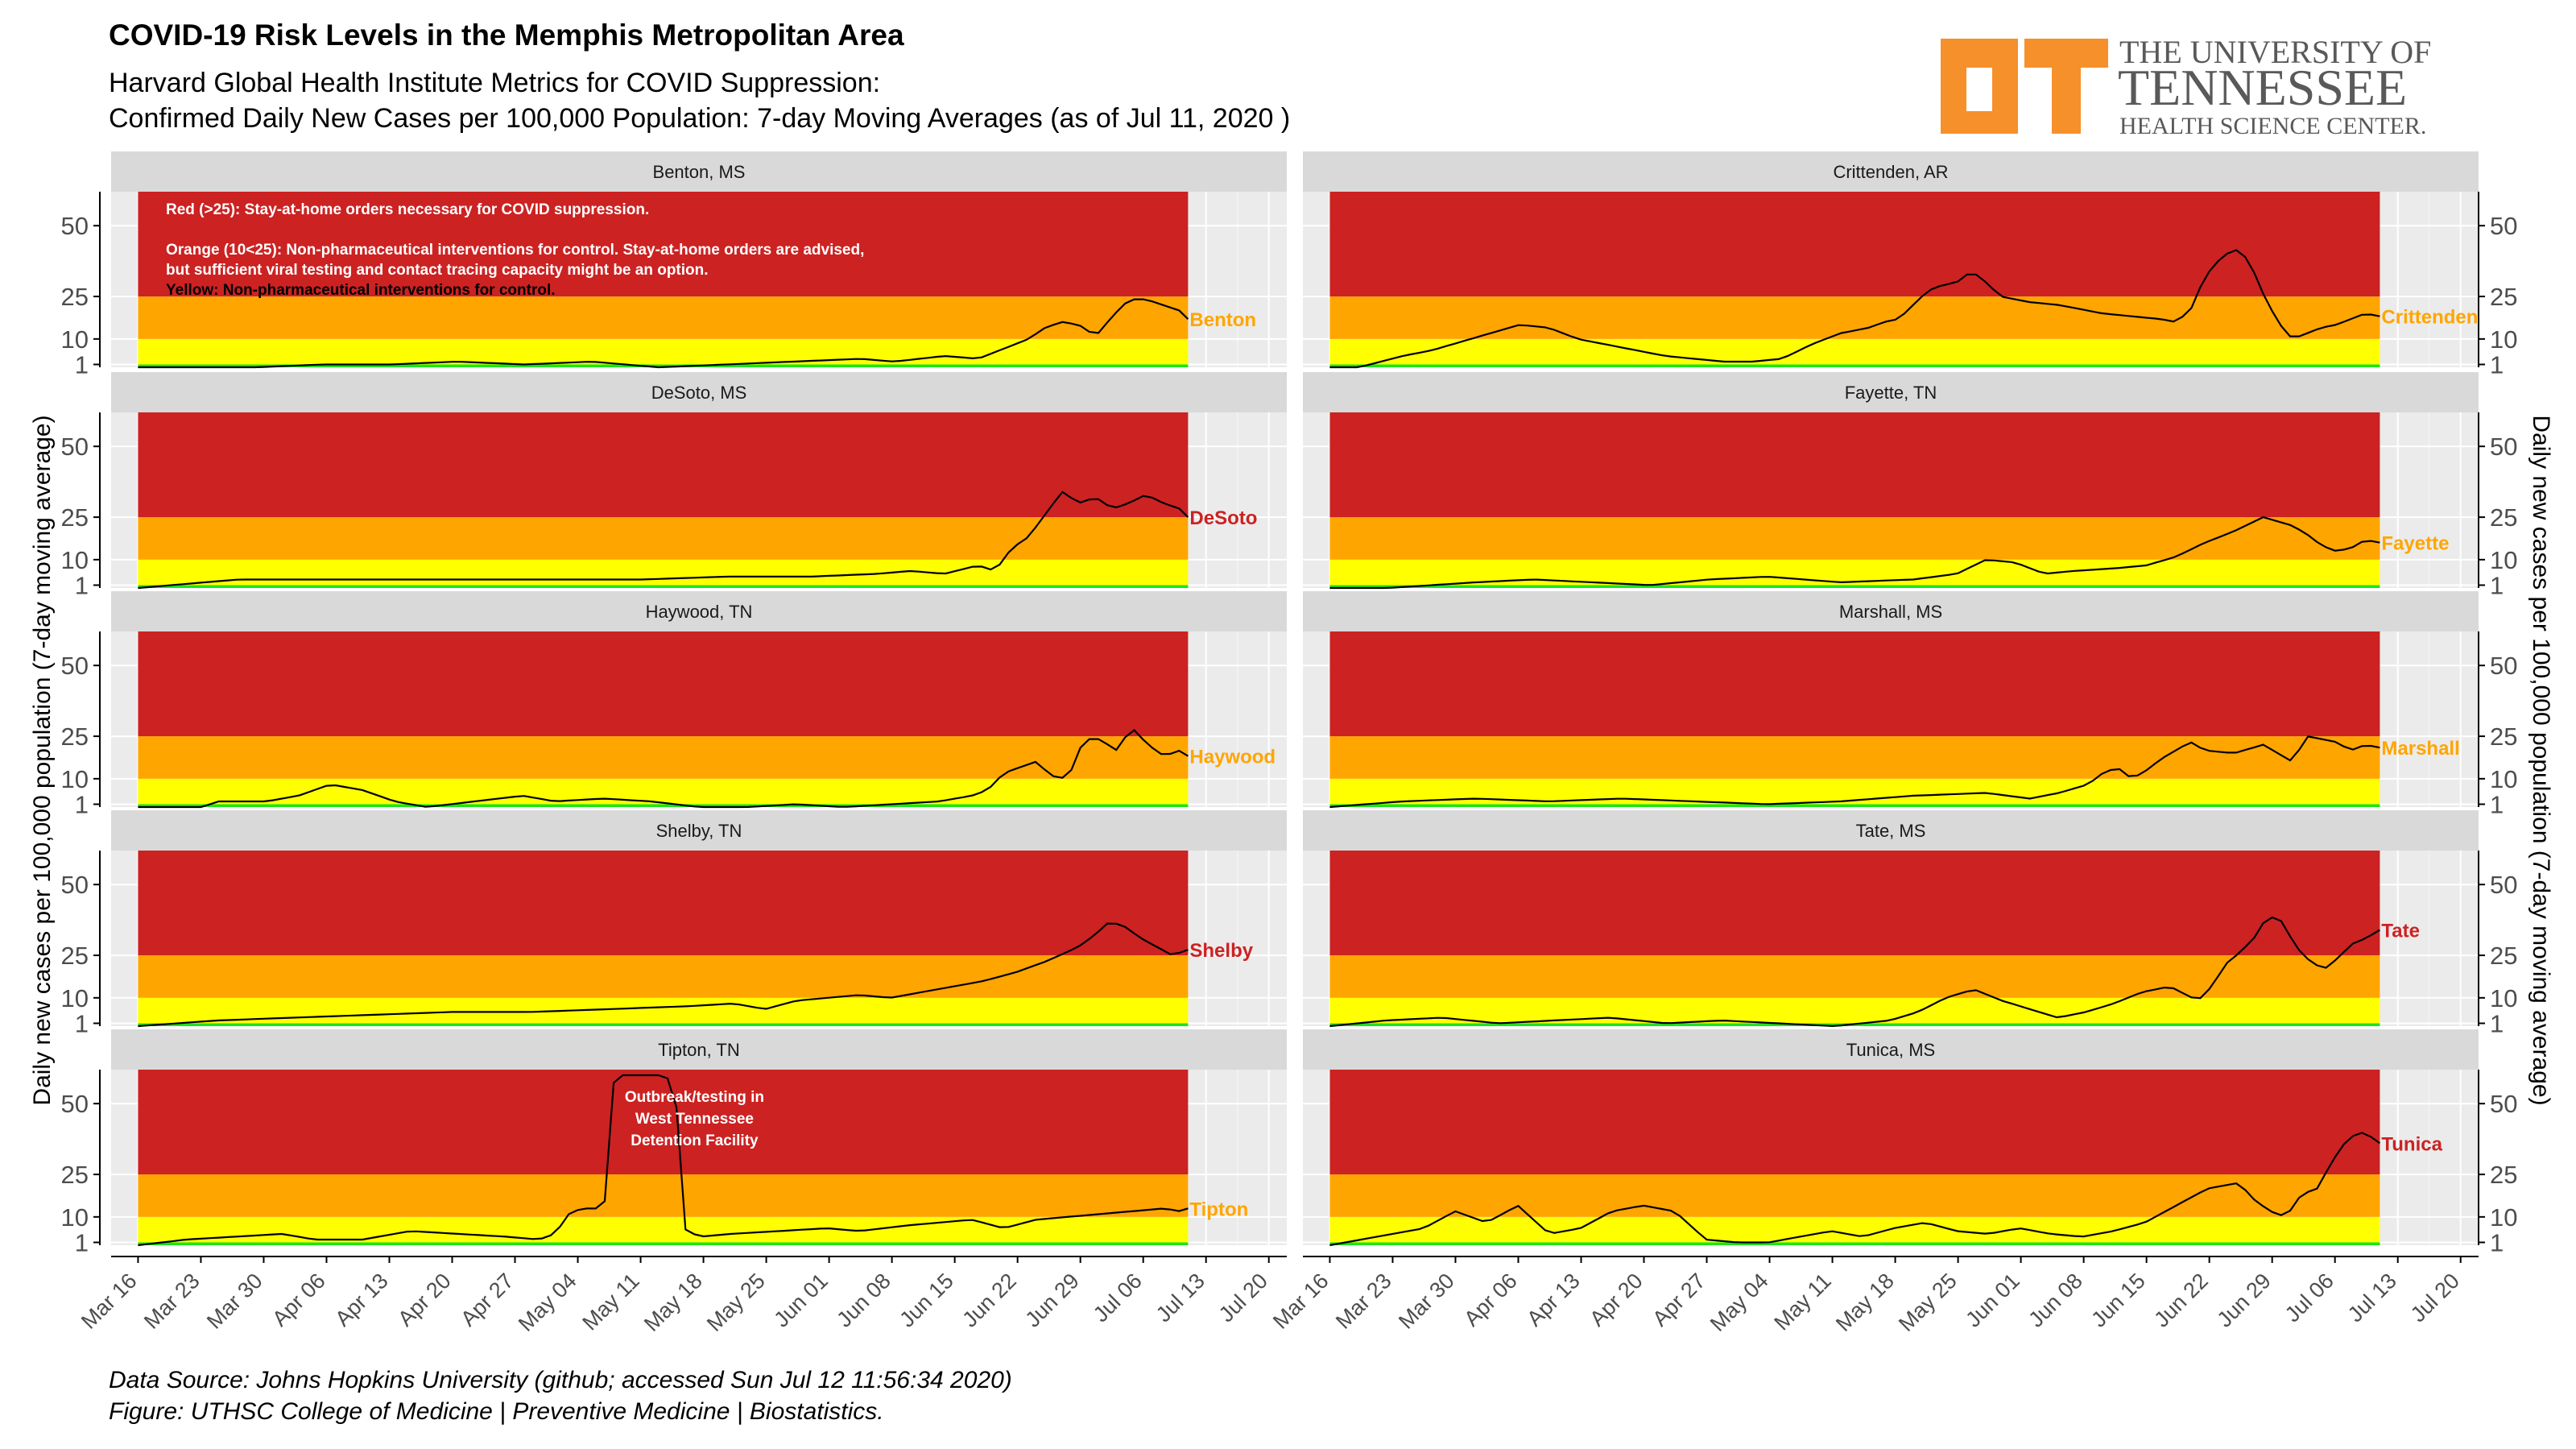 The width and height of the screenshot is (2576, 1449). I want to click on panel-4: Fayette, TN Fayette 110 25 50, so click(1910, 489).